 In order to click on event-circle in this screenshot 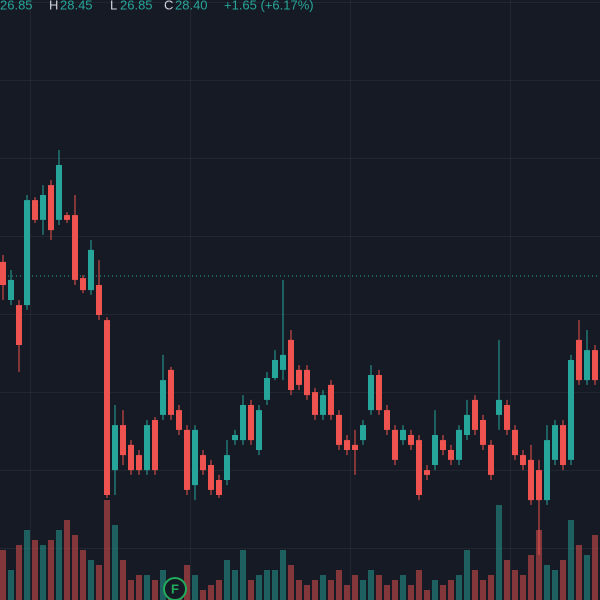, I will do `click(175, 588)`.